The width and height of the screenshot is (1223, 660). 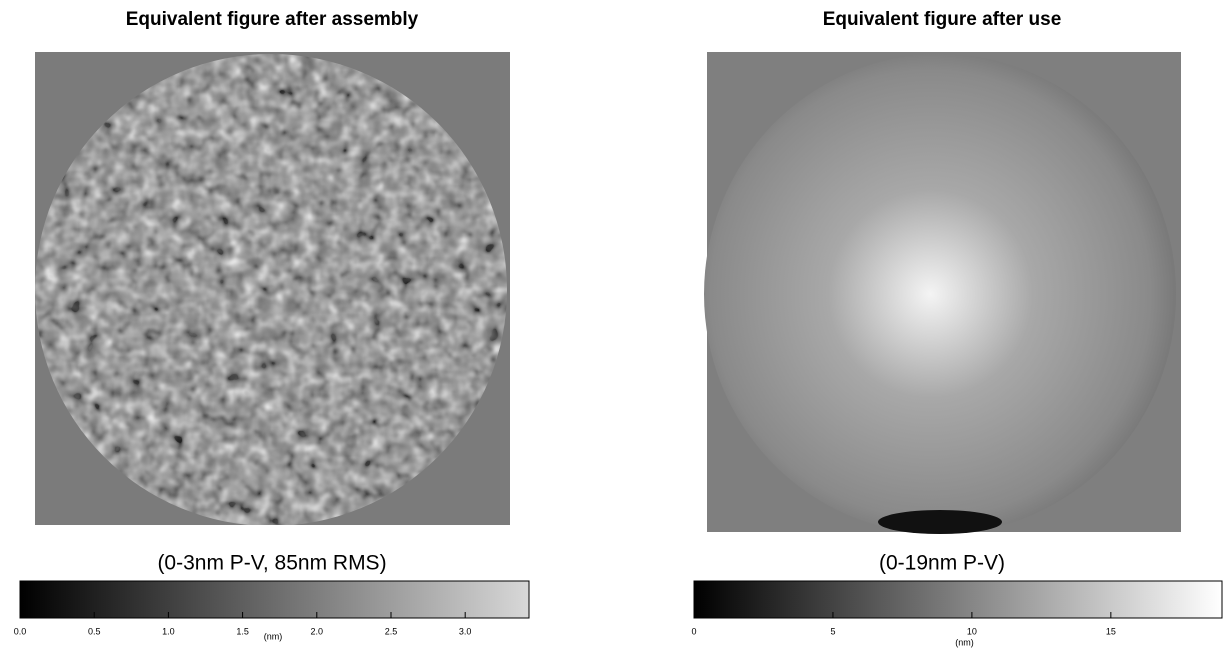 I want to click on tick-label: 2.0, so click(x=317, y=631).